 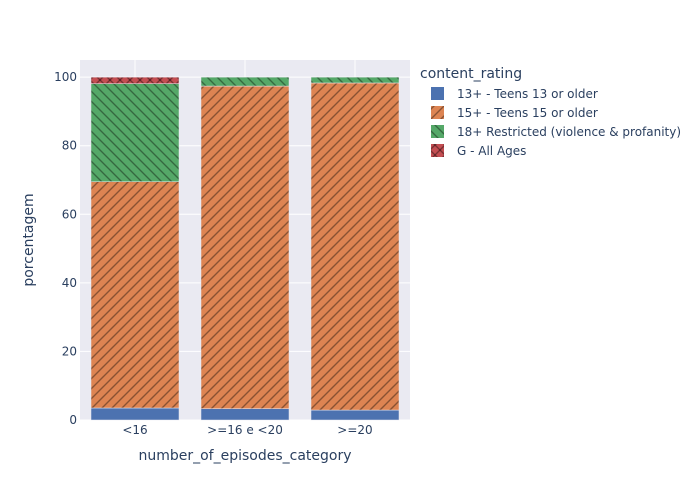 I want to click on y-tick-label-100: 100, so click(x=65, y=77).